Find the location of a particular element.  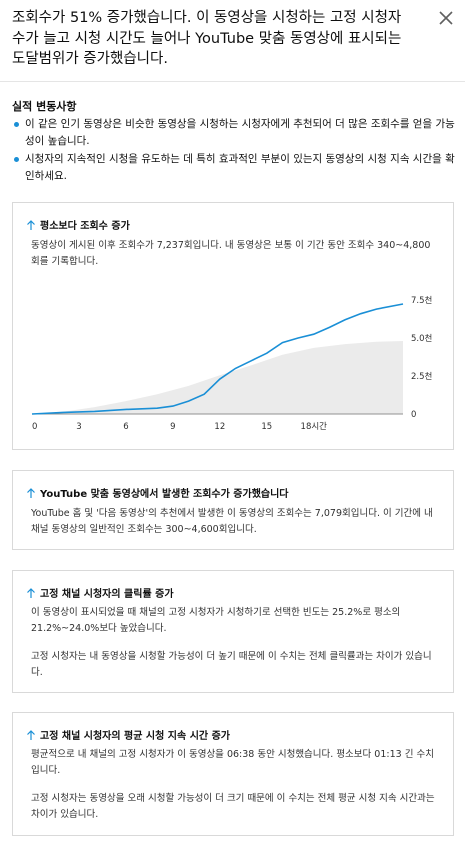

close-button is located at coordinates (446, 18).